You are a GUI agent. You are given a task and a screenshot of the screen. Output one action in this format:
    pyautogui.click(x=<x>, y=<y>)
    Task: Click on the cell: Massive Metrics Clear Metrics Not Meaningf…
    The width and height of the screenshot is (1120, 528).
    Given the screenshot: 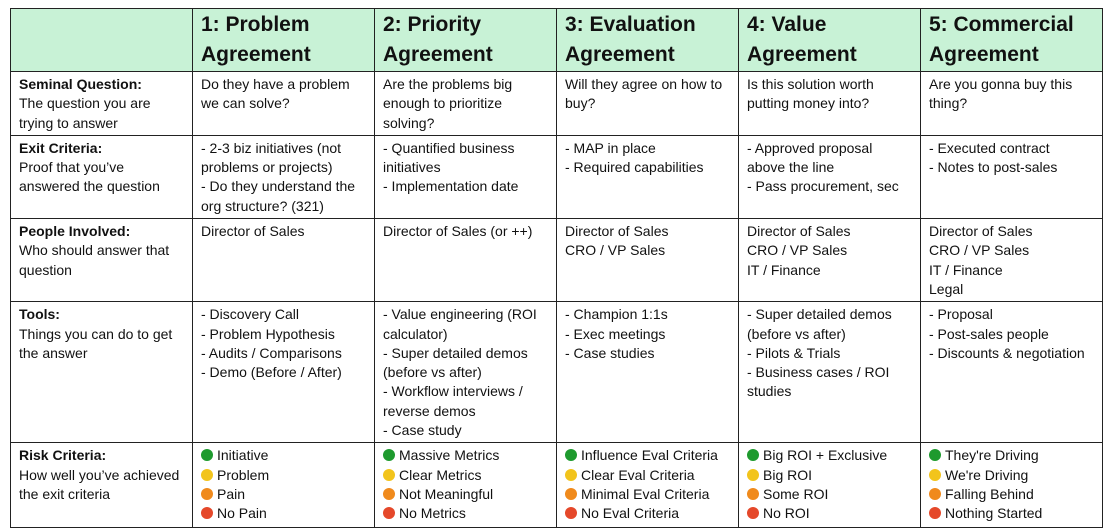 What is the action you would take?
    pyautogui.click(x=465, y=485)
    